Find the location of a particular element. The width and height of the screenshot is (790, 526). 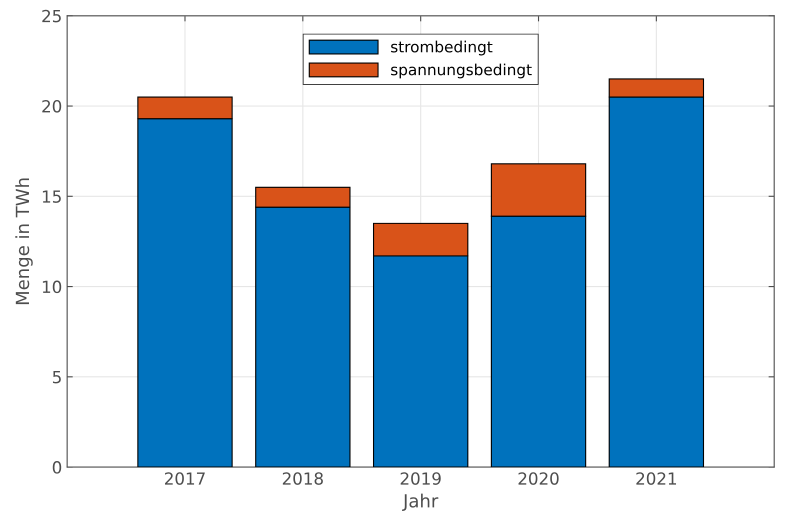

y-tick-label: 0 is located at coordinates (57, 467).